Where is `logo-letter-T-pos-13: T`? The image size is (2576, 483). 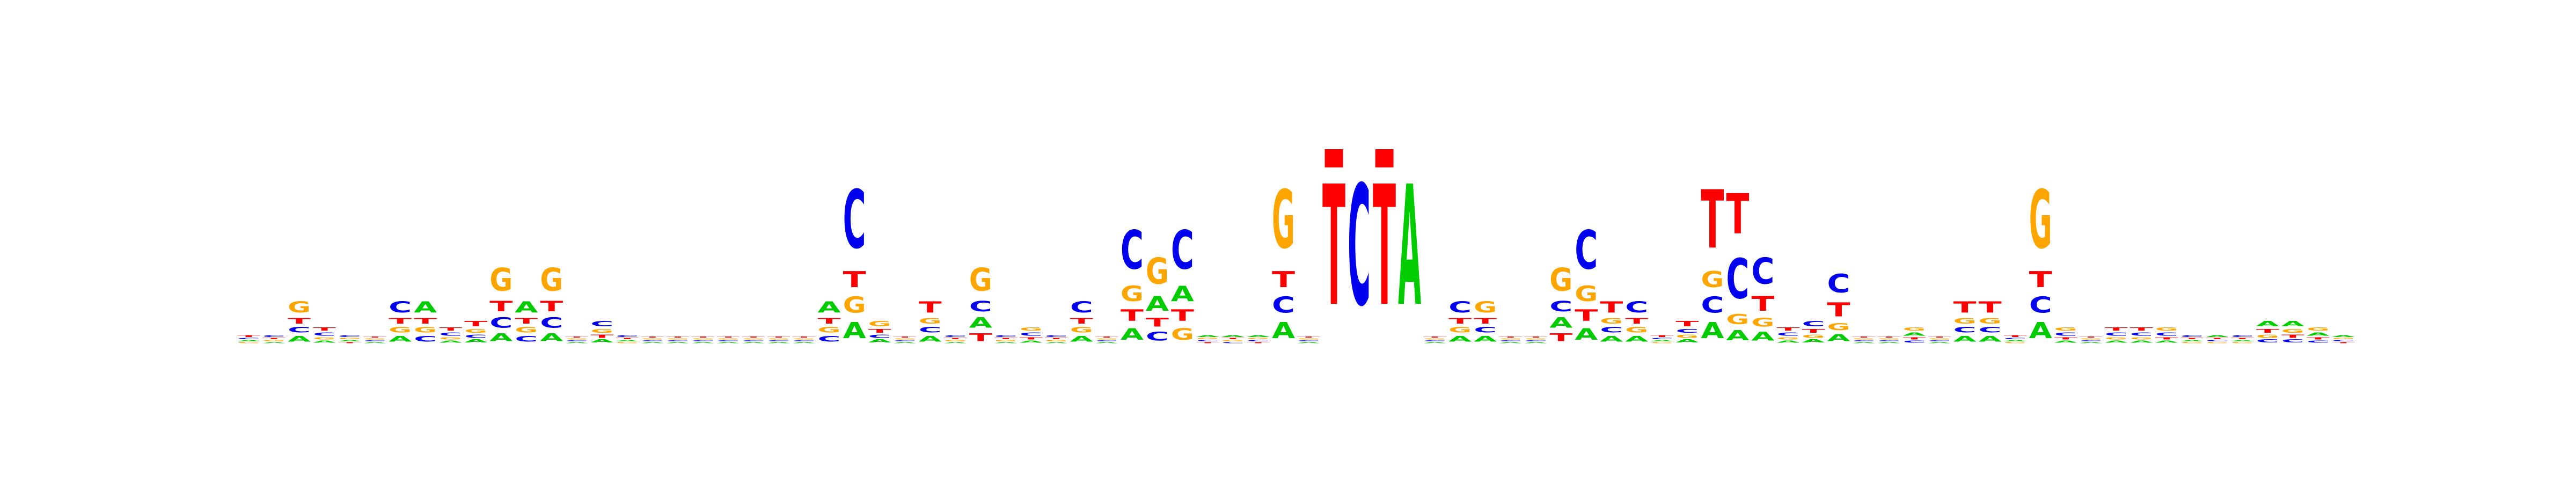 logo-letter-T-pos-13: T is located at coordinates (551, 306).